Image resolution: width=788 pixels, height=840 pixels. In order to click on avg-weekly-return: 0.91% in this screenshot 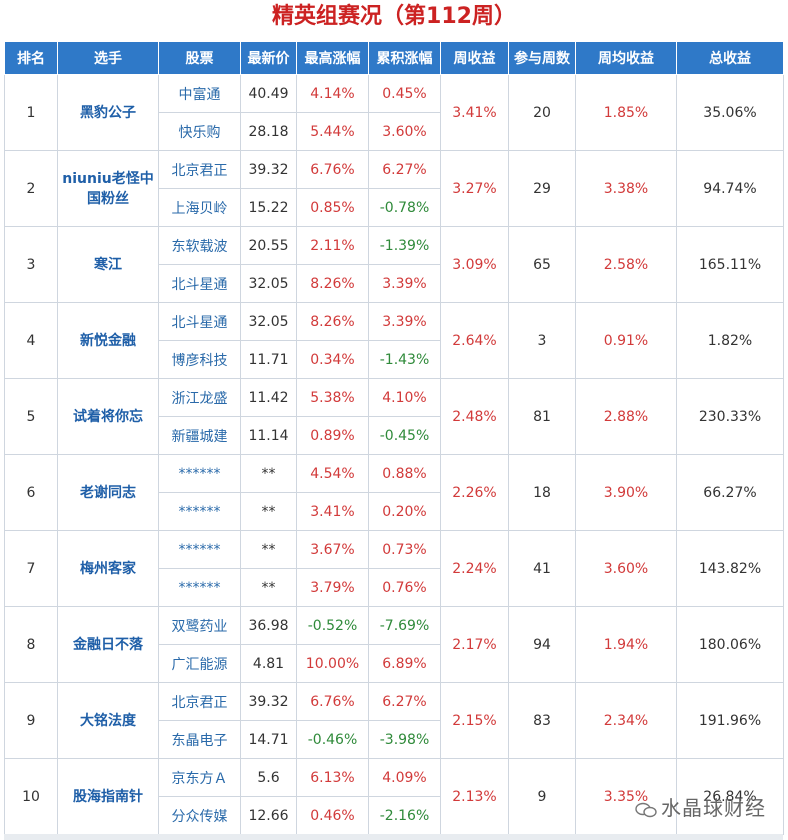, I will do `click(626, 340)`.